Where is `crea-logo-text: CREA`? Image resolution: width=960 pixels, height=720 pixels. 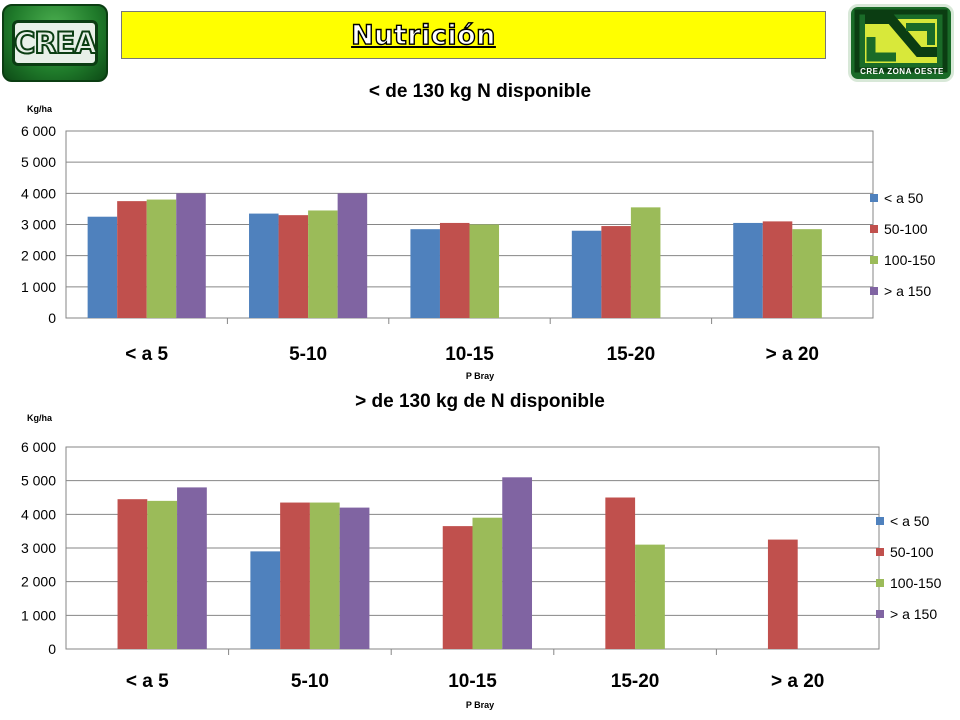 crea-logo-text: CREA is located at coordinates (55, 43).